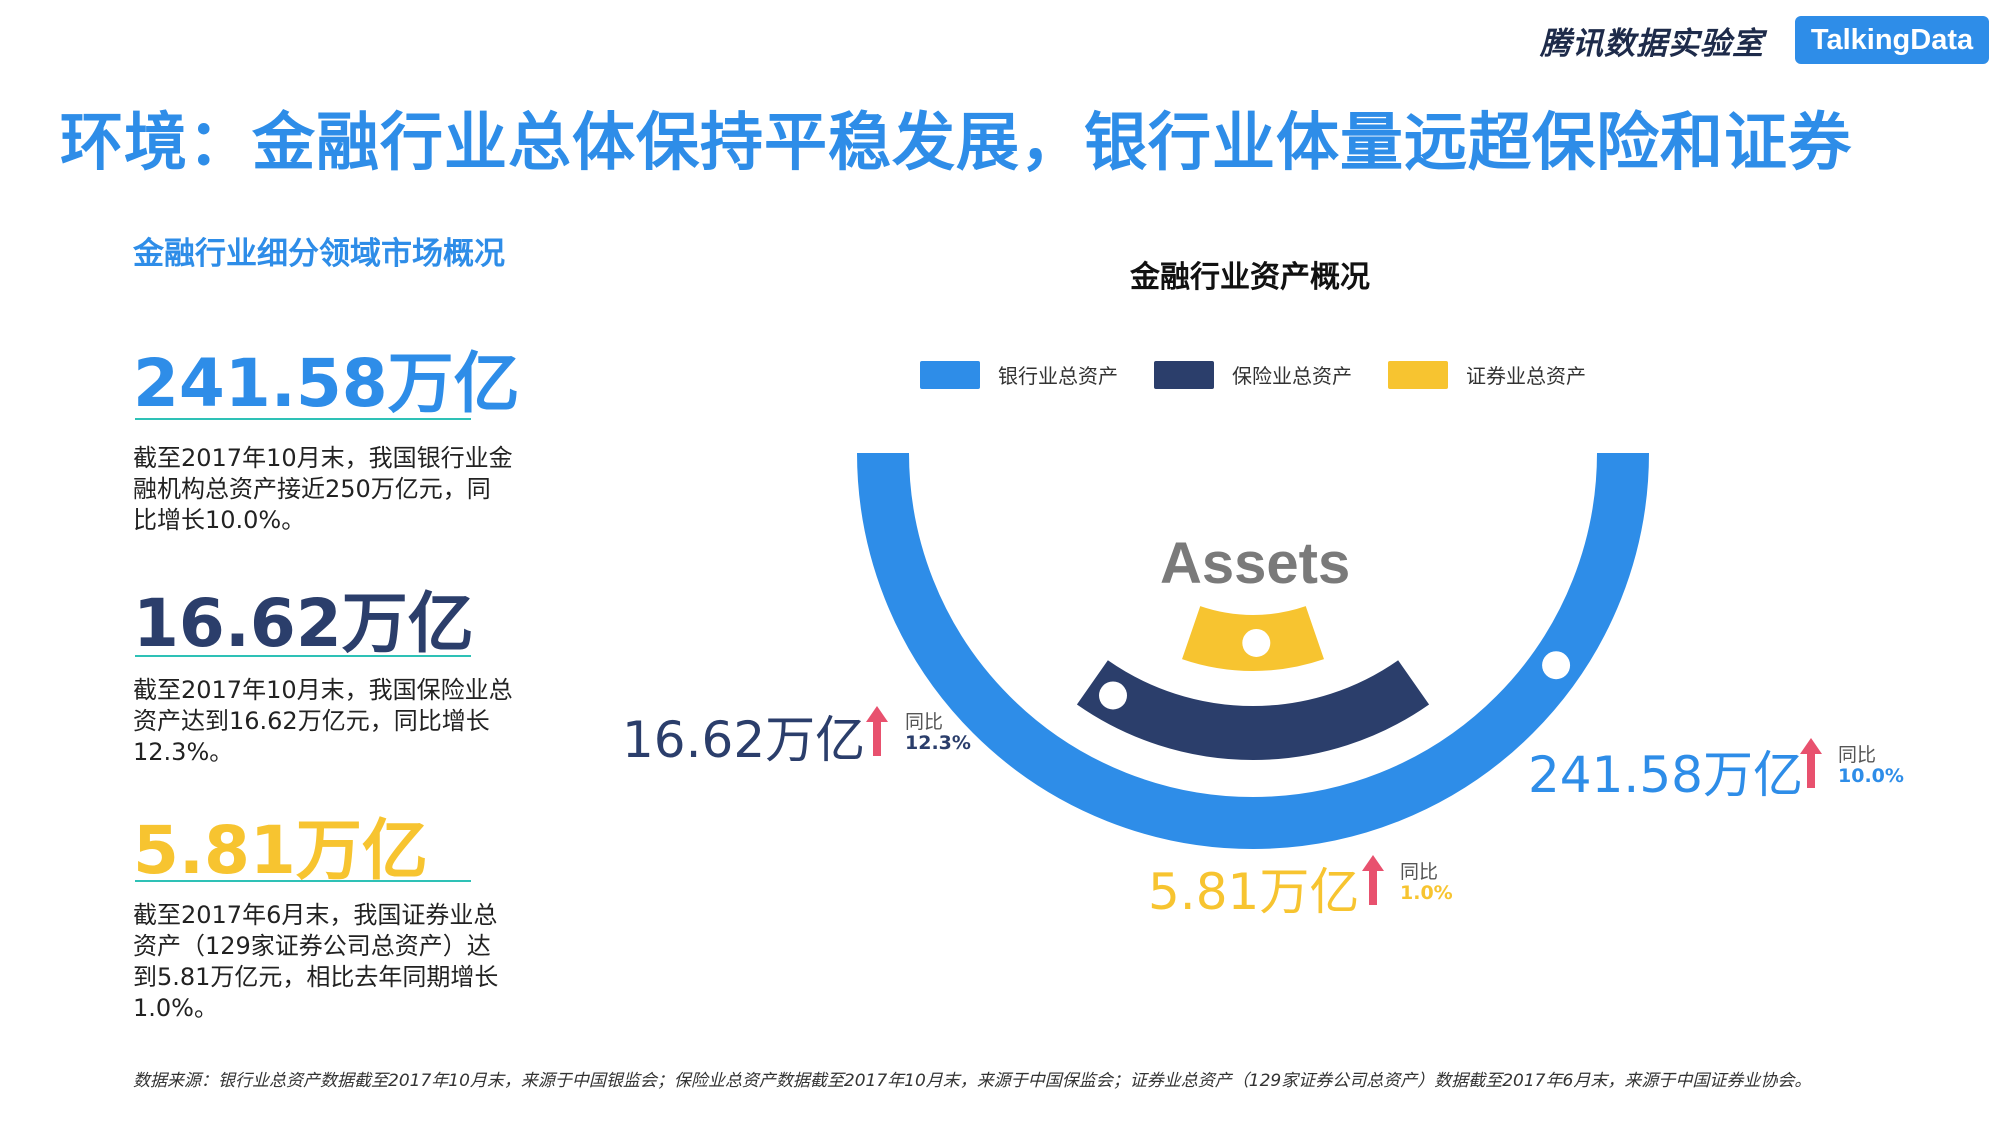 Image resolution: width=2000 pixels, height=1125 pixels. What do you see at coordinates (950, 374) in the screenshot?
I see `legend-swatch-bank` at bounding box center [950, 374].